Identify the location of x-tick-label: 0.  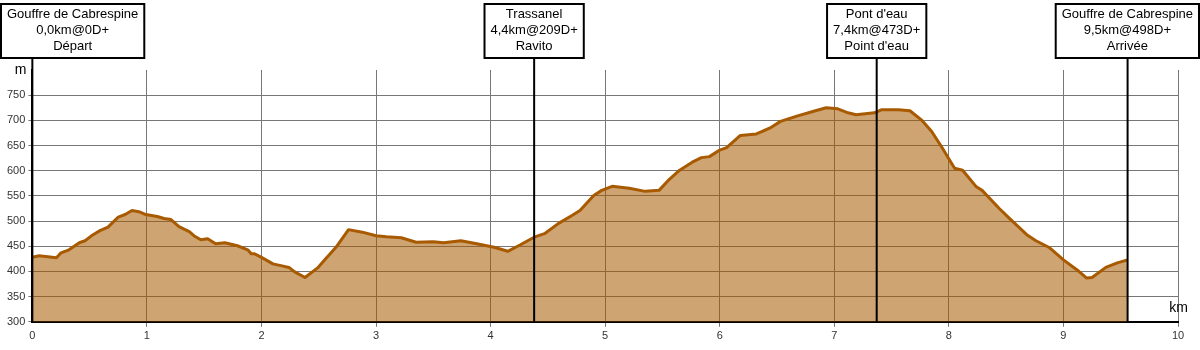
(32, 335).